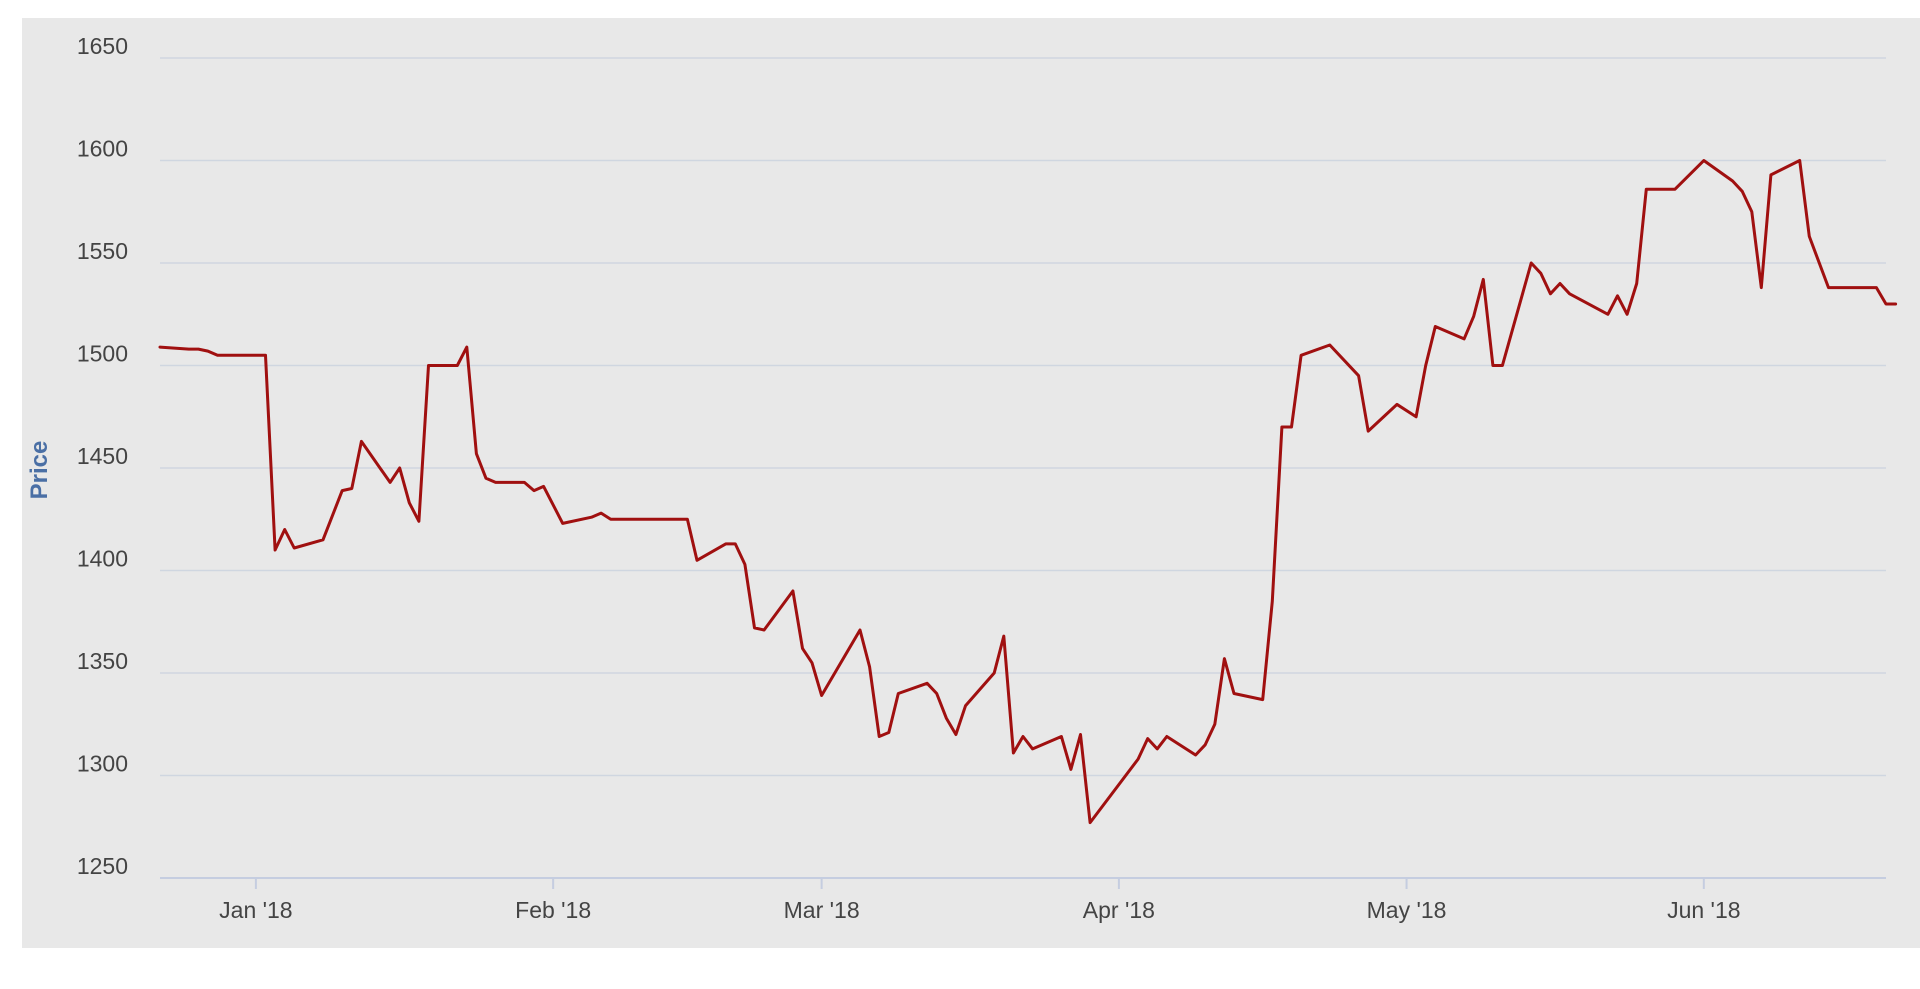 Image resolution: width=1920 pixels, height=989 pixels. Describe the element at coordinates (102, 354) in the screenshot. I see `y-tick-label: 1500` at that location.